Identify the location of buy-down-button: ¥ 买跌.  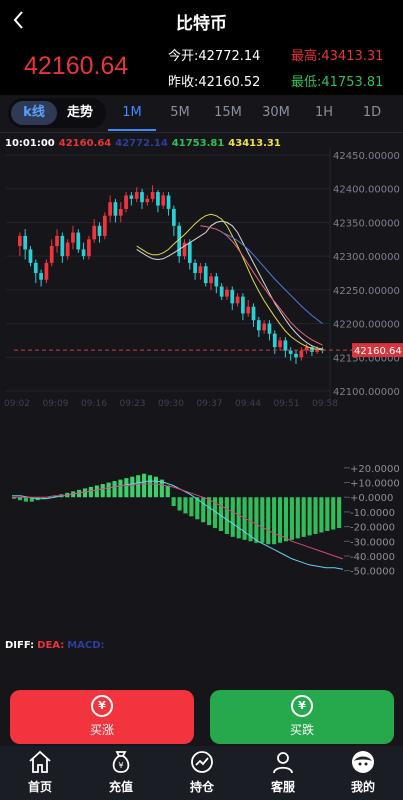
(302, 717).